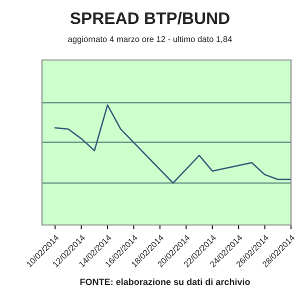 Image resolution: width=300 pixels, height=300 pixels. What do you see at coordinates (150, 18) in the screenshot?
I see `chart-title: SPREAD BTP/BUND` at bounding box center [150, 18].